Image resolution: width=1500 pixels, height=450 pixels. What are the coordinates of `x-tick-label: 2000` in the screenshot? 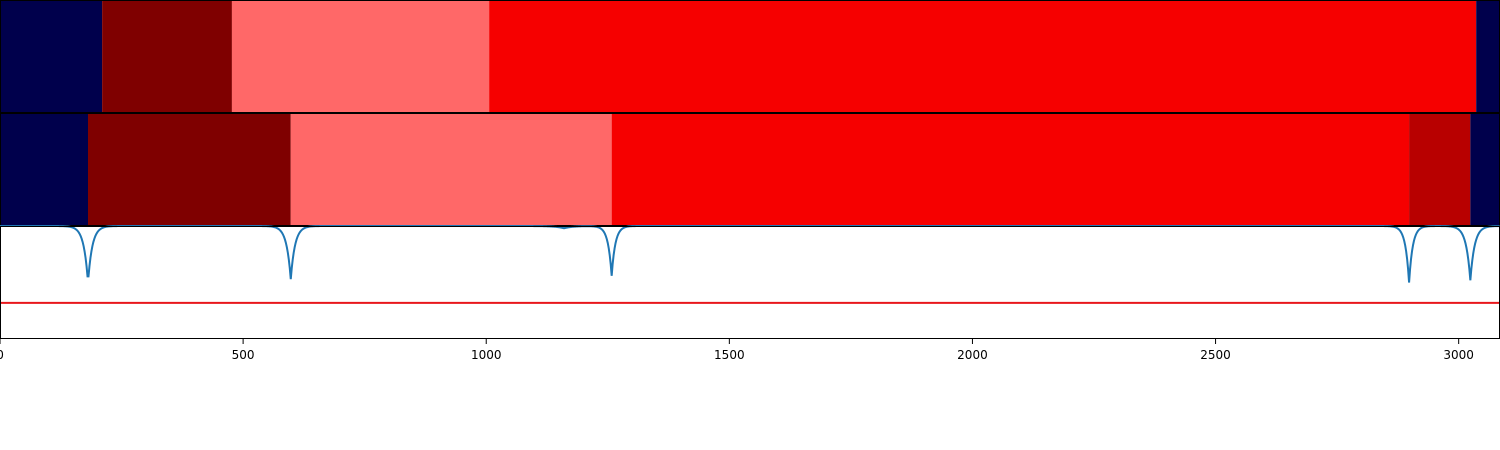 It's located at (972, 355).